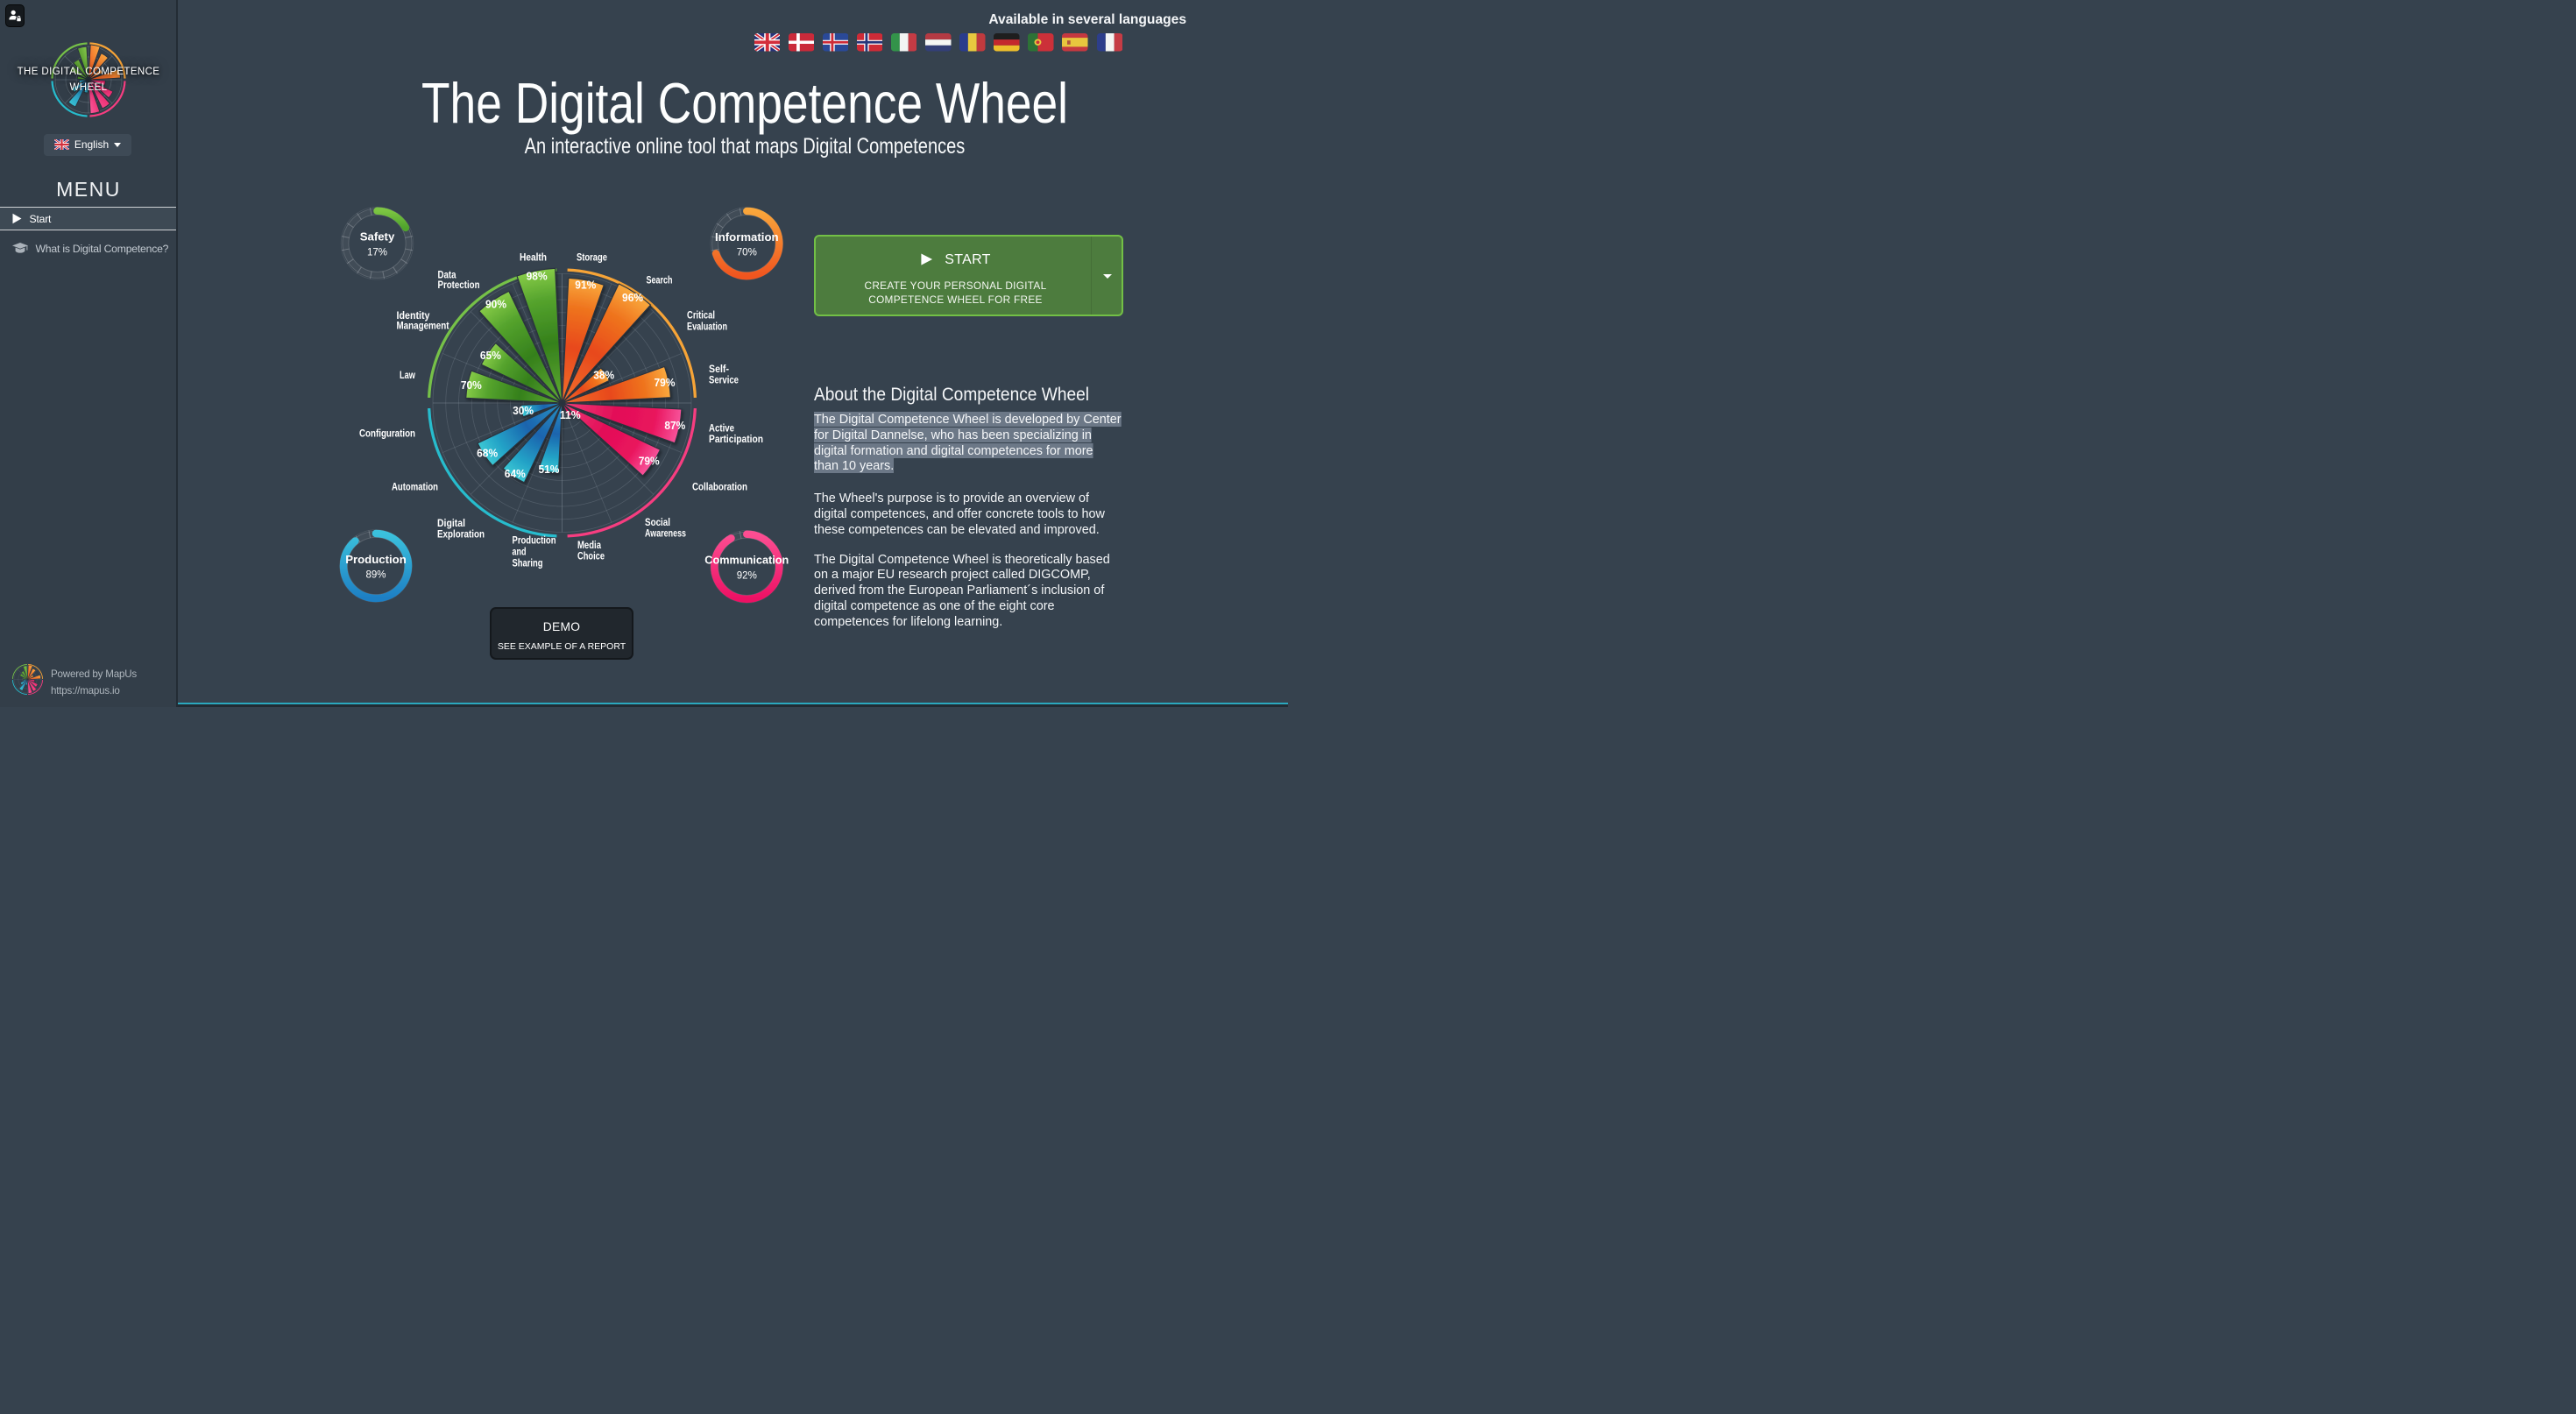  Describe the element at coordinates (701, 315) in the screenshot. I see `svg-text: Critical` at that location.